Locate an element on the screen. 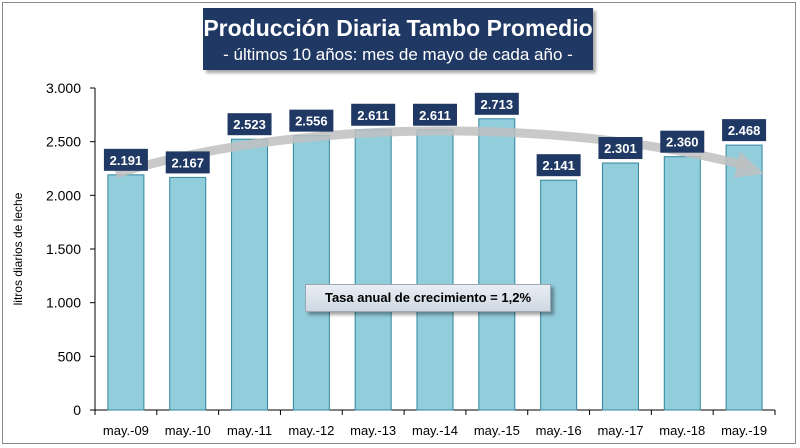 This screenshot has width=800, height=448. data-label: 2.167 is located at coordinates (187, 162).